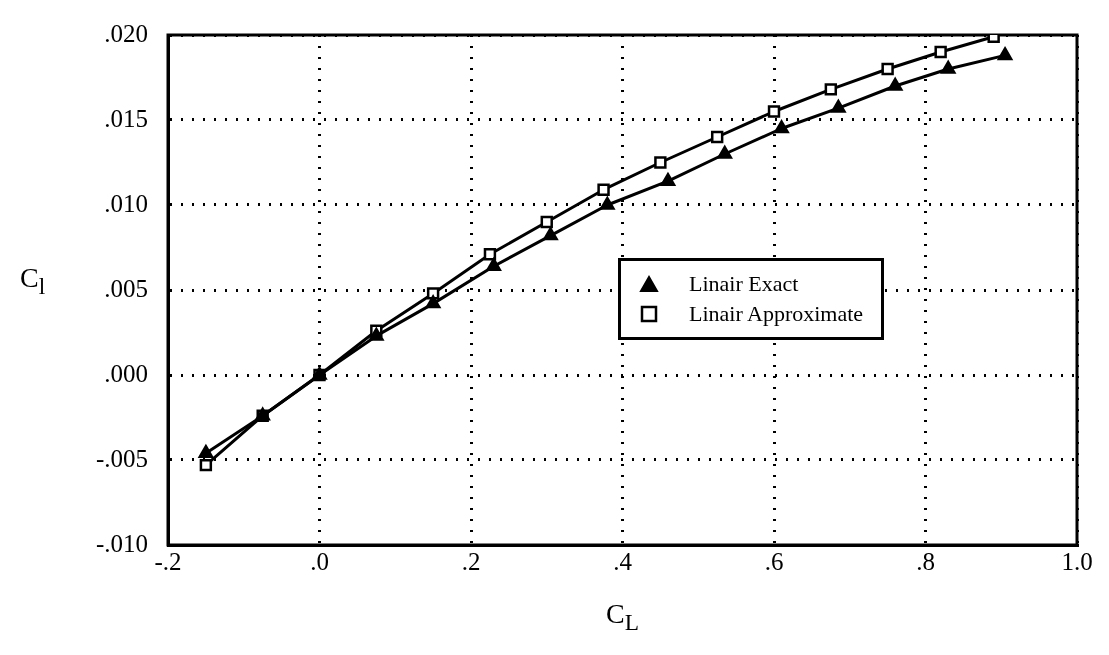  I want to click on legend-label: Linair Exact, so click(744, 284).